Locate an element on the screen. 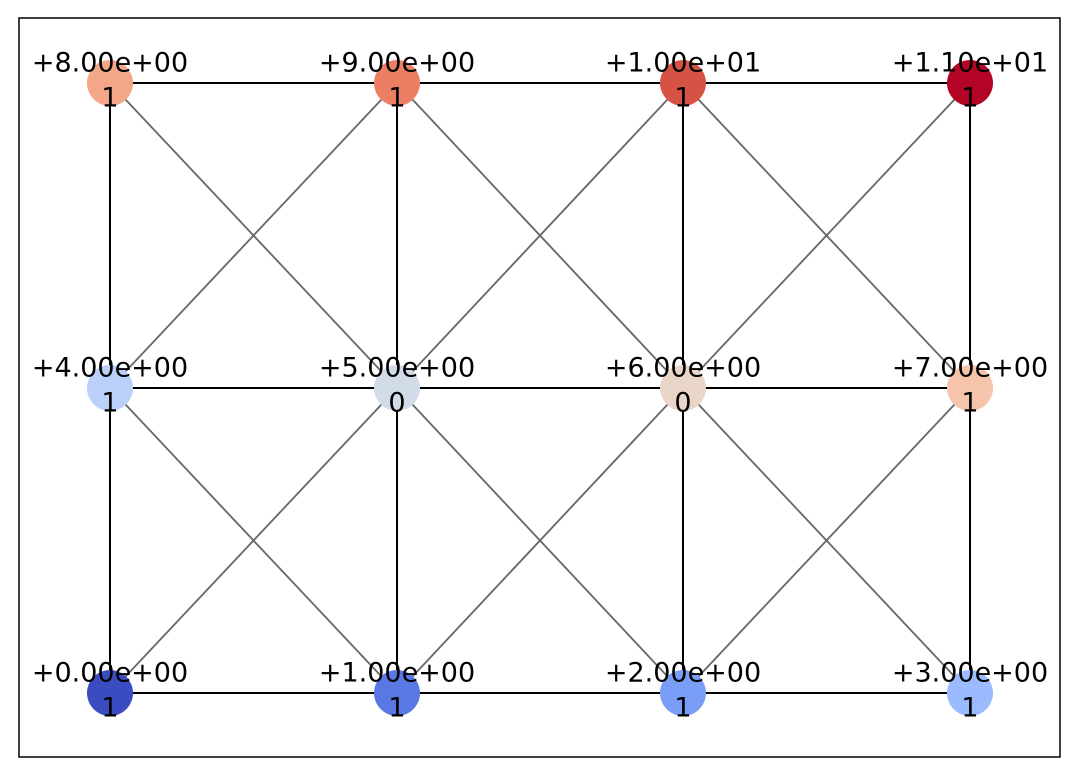  node-label: +5.00e+00 is located at coordinates (397, 368).